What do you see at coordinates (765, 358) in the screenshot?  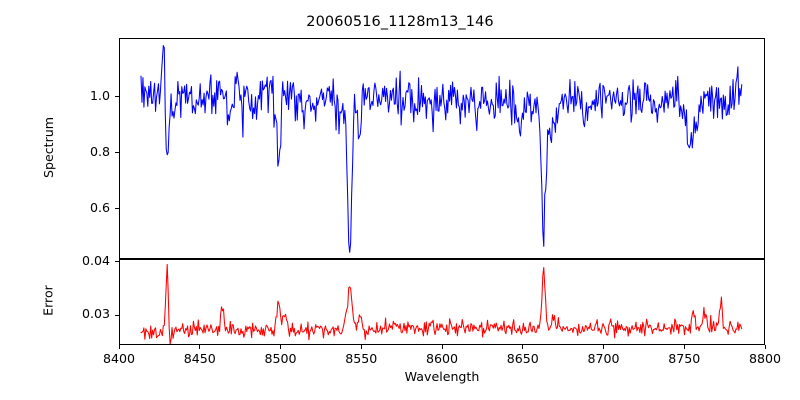 I see `wavelength-tick-label: 8800` at bounding box center [765, 358].